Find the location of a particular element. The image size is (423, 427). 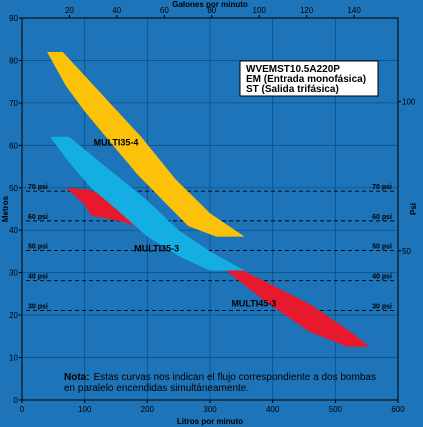

legend-output: ST (Salida trifásica) is located at coordinates (292, 89).